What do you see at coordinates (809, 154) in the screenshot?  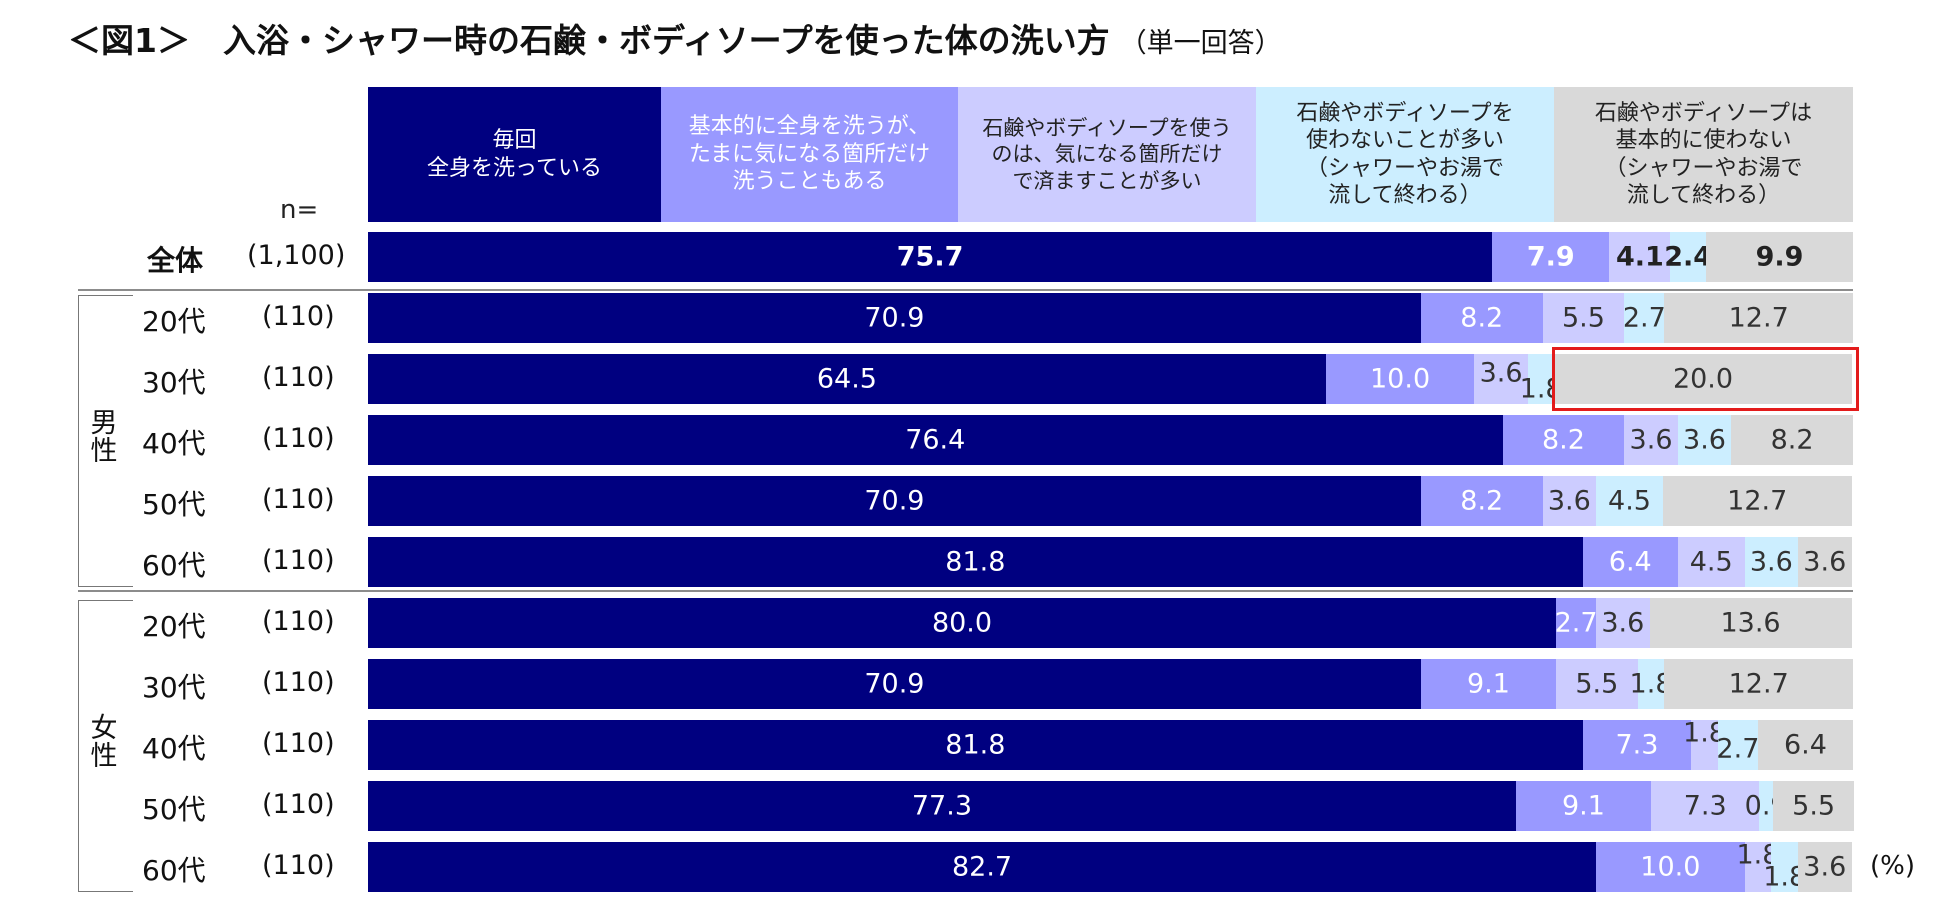 I see `legend-header-2: 基本的に全身を洗うが、 たまに気になる箇所だけ 洗うこともある` at bounding box center [809, 154].